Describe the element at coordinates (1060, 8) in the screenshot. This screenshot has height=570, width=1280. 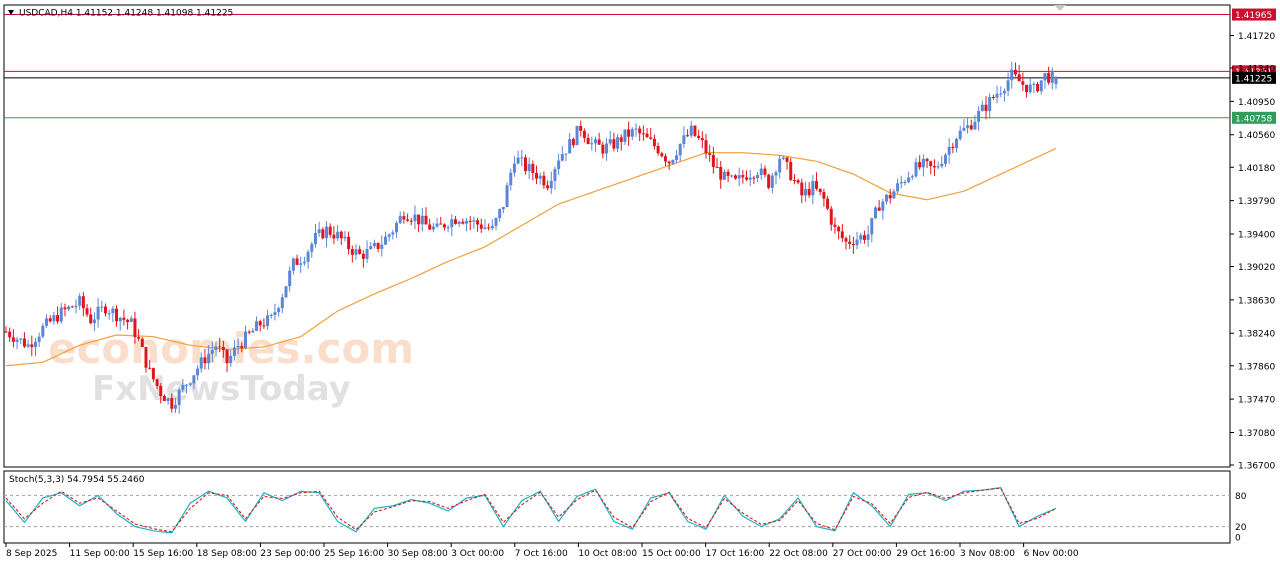
I see `scroll-shift-icon` at that location.